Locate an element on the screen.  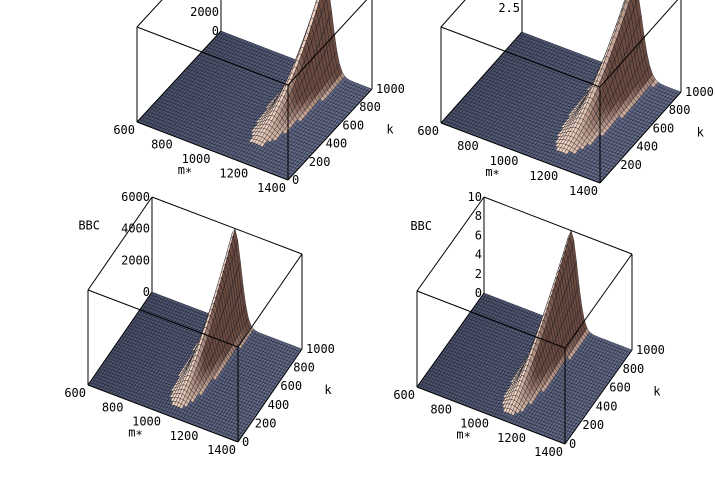
y-tick-label: 800 is located at coordinates (680, 110).